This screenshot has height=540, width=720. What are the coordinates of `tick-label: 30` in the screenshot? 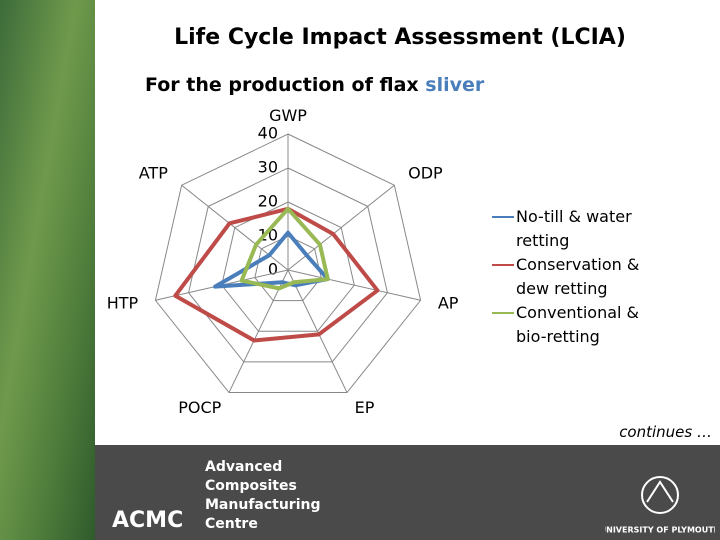 It's located at (268, 167).